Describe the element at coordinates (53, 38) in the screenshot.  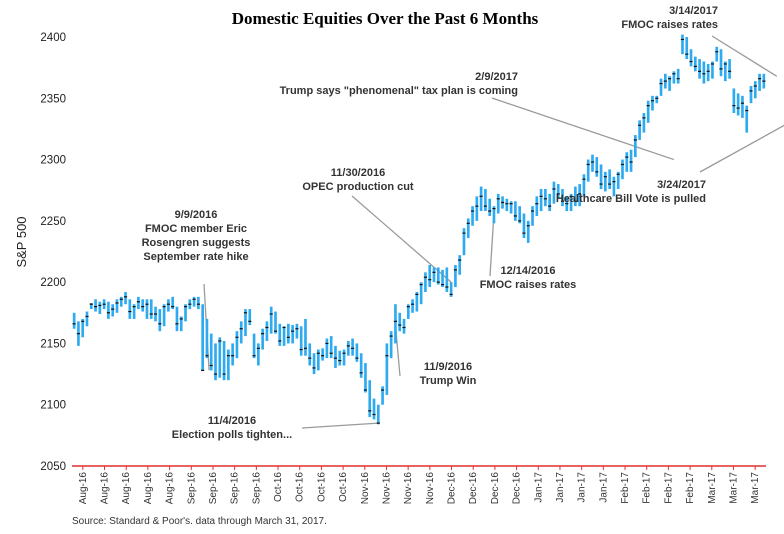
I see `y-tick-label: 2400` at that location.